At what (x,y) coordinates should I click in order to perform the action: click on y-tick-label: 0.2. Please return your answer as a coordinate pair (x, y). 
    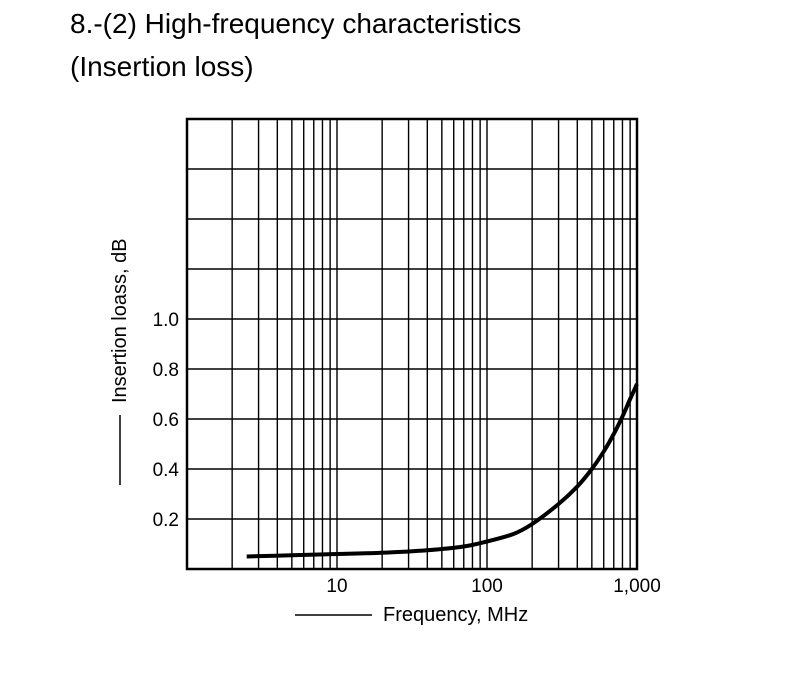
    Looking at the image, I should click on (166, 520).